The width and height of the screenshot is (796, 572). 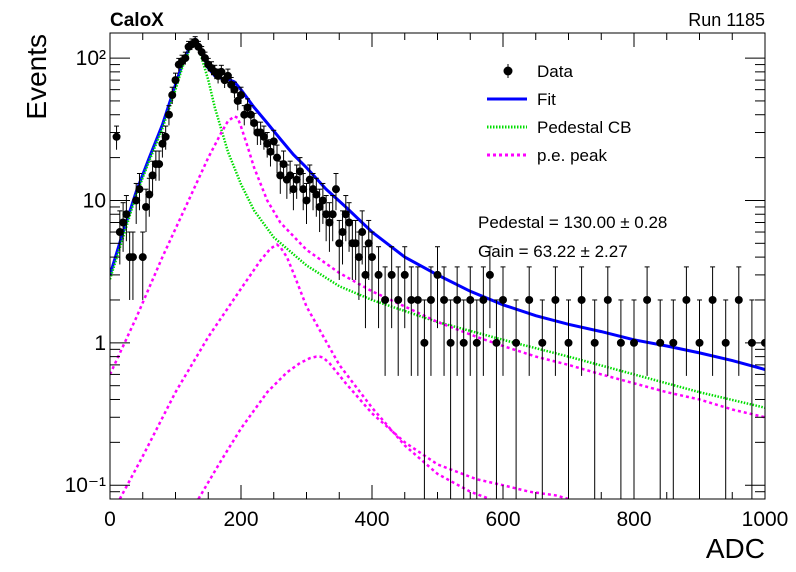 I want to click on y-tick-label: 10, so click(x=94, y=200).